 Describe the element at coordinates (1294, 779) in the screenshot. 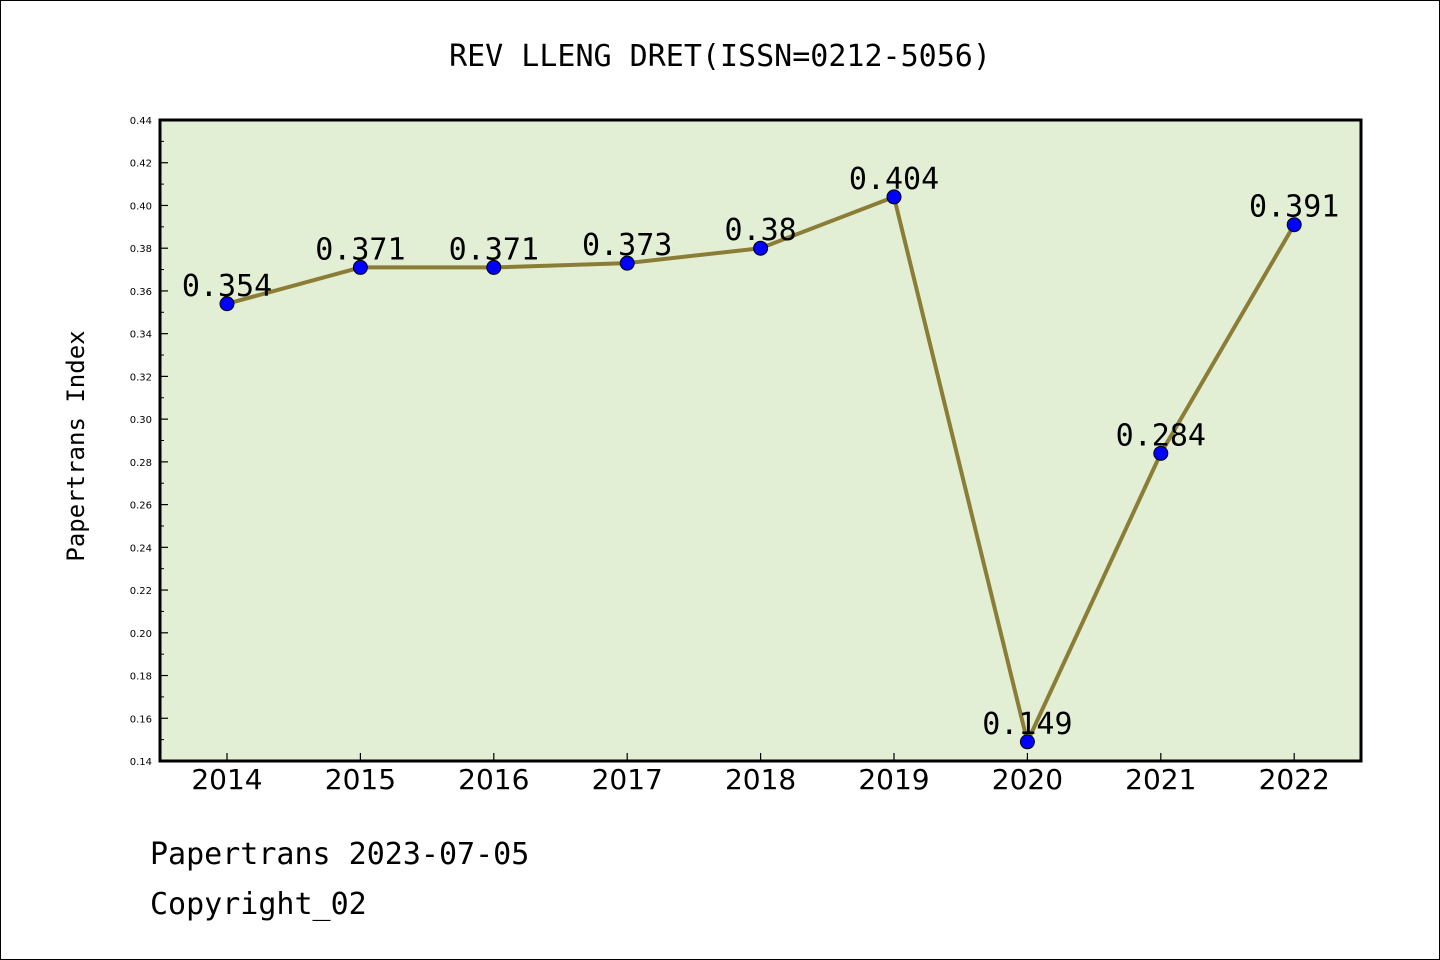

I see `x-tick-label: 2022` at that location.